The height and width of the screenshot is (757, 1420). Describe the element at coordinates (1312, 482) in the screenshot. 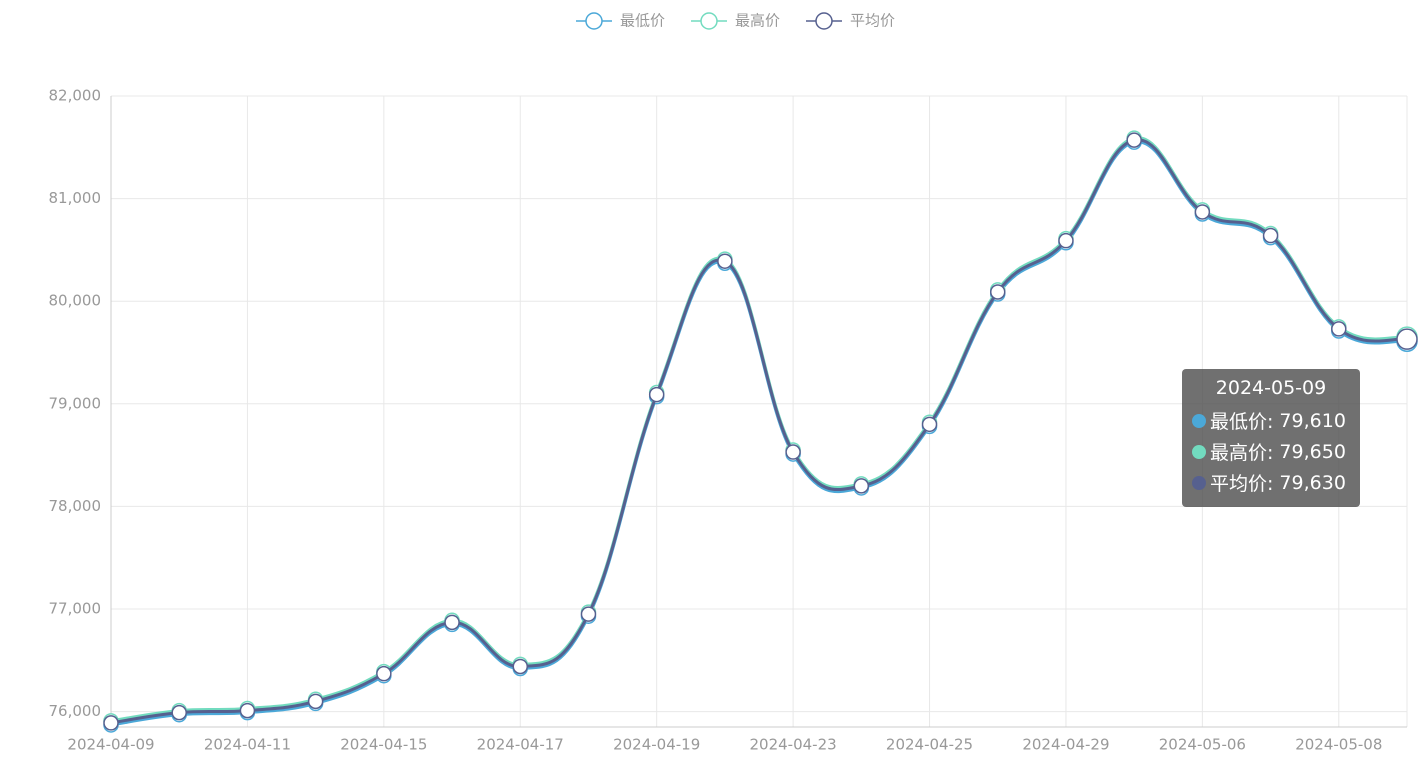

I see `tooltip-value: 79,630` at that location.